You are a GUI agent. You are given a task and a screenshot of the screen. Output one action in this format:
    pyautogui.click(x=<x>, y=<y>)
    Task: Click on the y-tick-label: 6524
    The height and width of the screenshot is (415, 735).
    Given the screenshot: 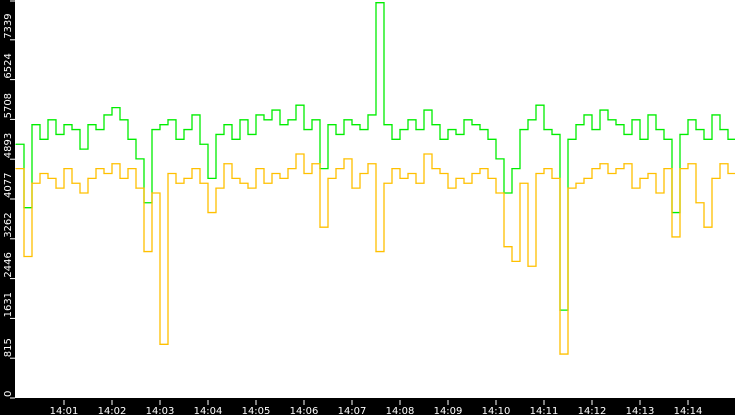 What is the action you would take?
    pyautogui.click(x=8, y=65)
    